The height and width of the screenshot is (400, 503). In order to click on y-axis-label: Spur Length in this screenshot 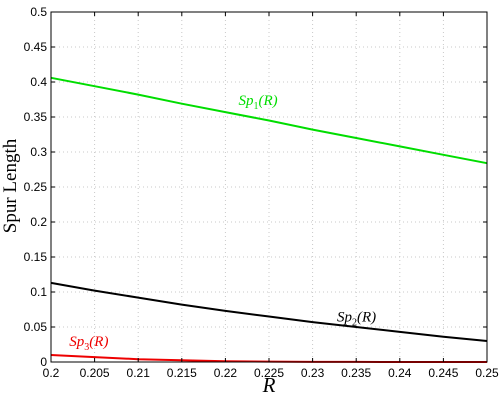, I will do `click(10, 185)`.